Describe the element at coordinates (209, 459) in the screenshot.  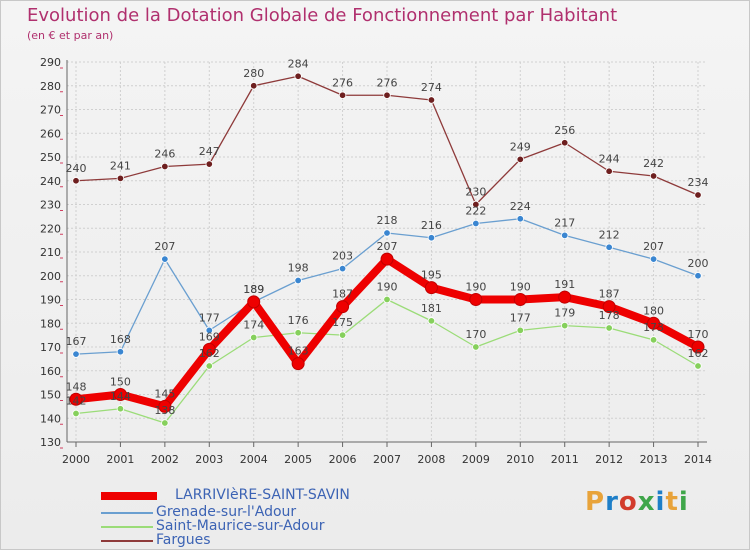
I see `x-tick-label: 2003` at that location.